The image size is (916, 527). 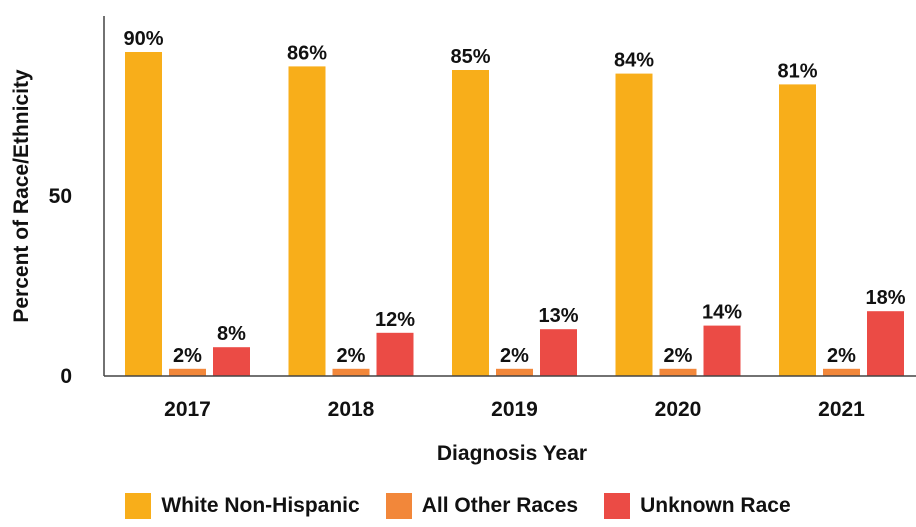 I want to click on legend-swatch-all-other-races, so click(x=398, y=506).